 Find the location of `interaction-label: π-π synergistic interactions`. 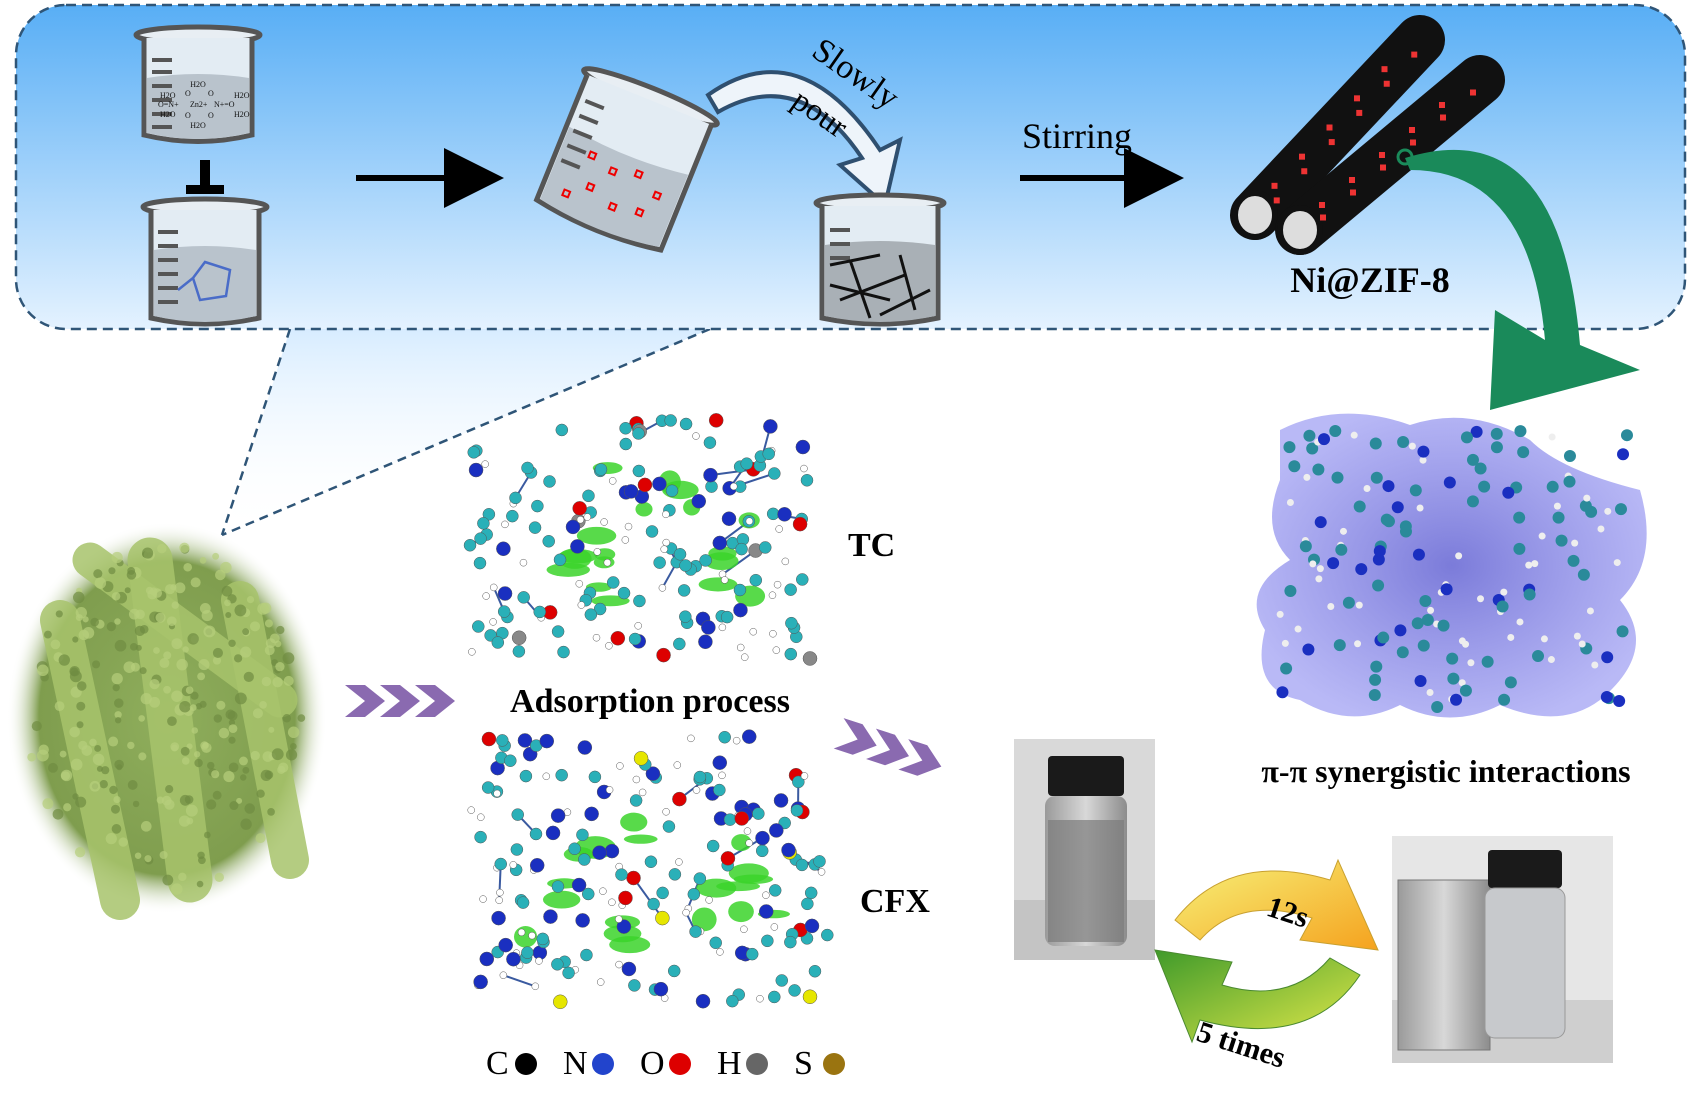

interaction-label: π-π synergistic interactions is located at coordinates (1445, 771).